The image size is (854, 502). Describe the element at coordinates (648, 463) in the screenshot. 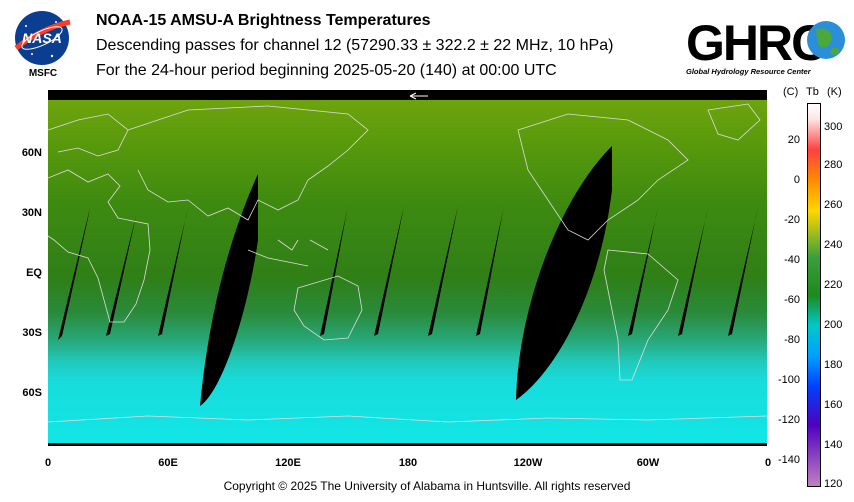

I see `lon-label-60w: 60W` at that location.